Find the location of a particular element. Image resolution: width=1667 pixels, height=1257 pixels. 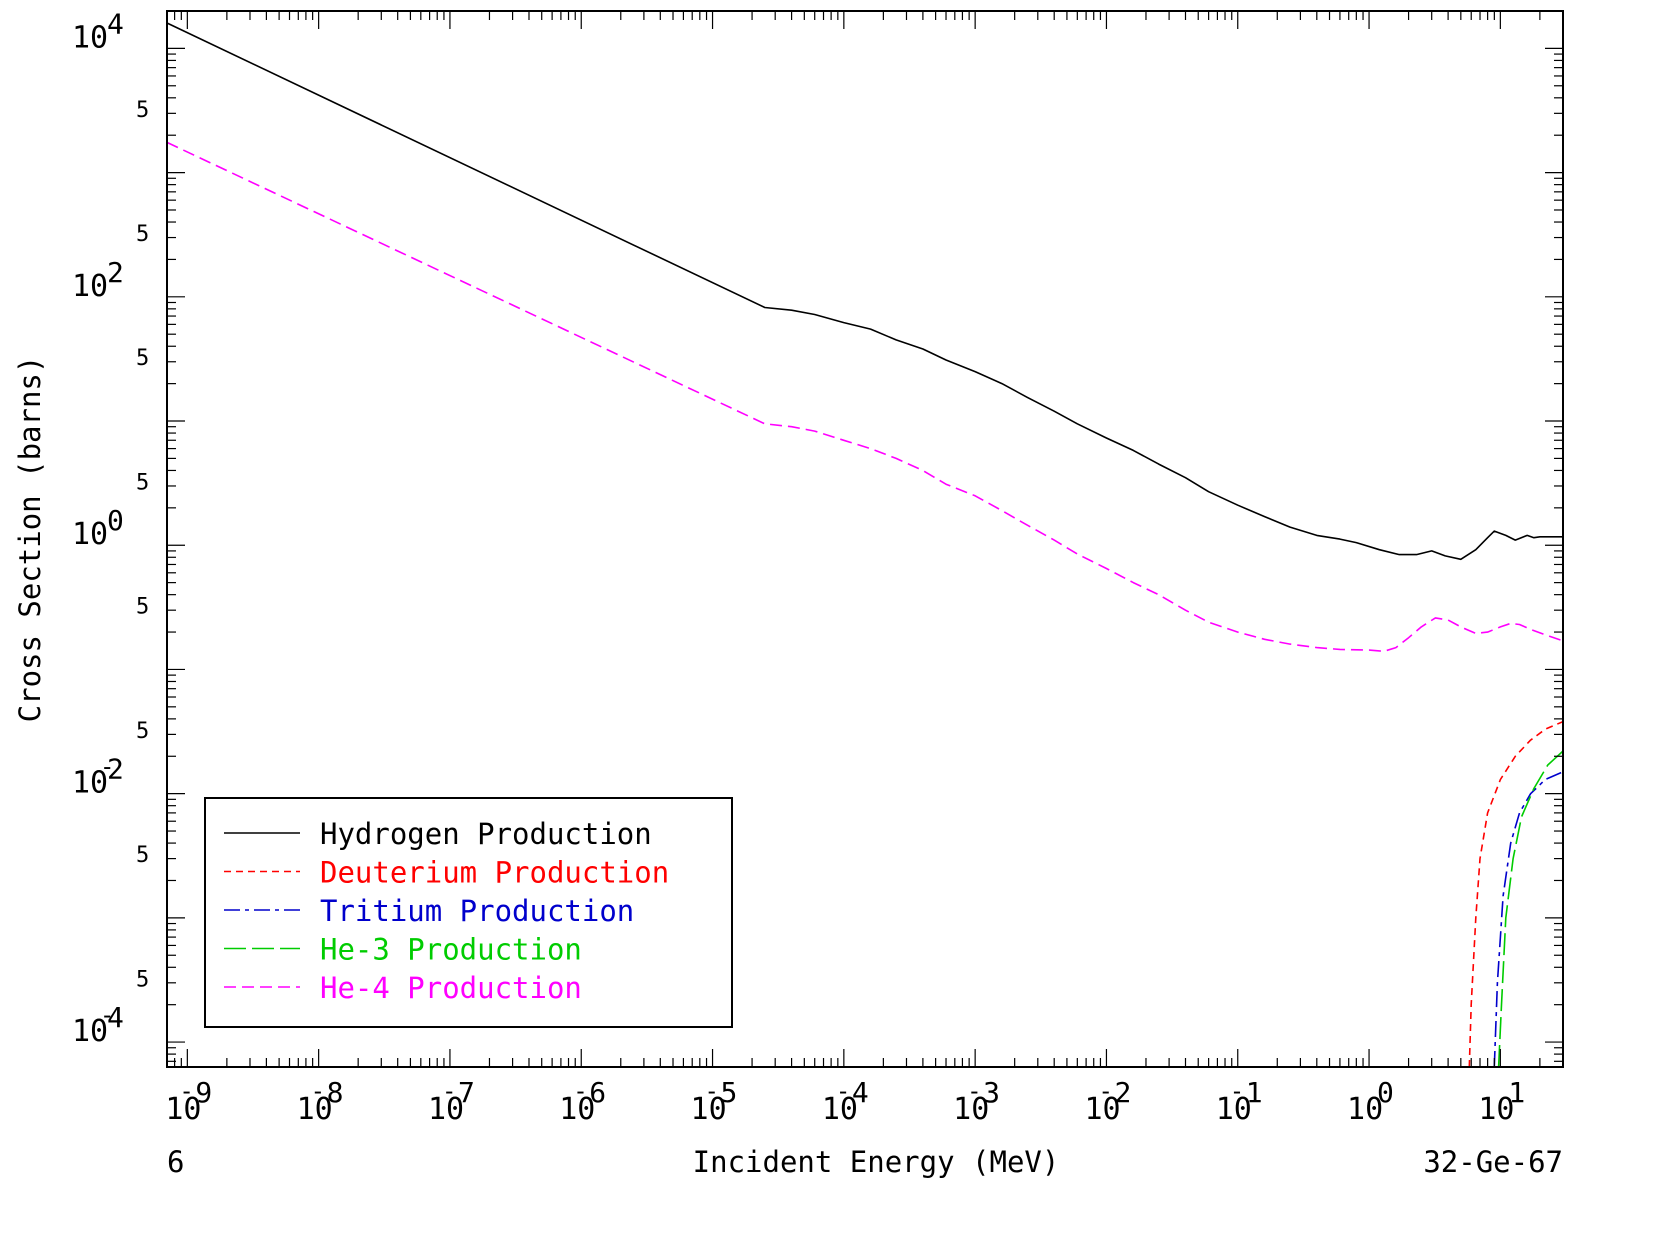

x-tick-label-exponent: 3 is located at coordinates (991, 1092).